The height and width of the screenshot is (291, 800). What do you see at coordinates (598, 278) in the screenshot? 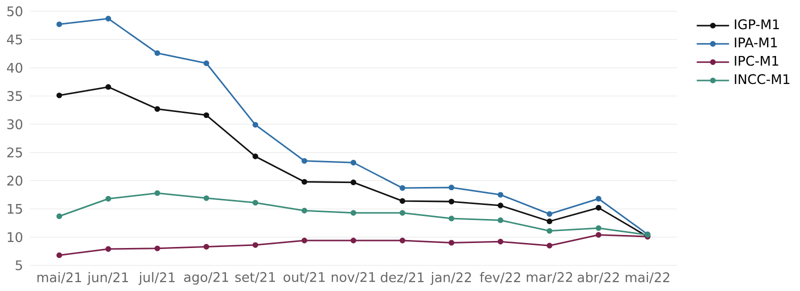
I see `x-tick-label: abr/22` at bounding box center [598, 278].